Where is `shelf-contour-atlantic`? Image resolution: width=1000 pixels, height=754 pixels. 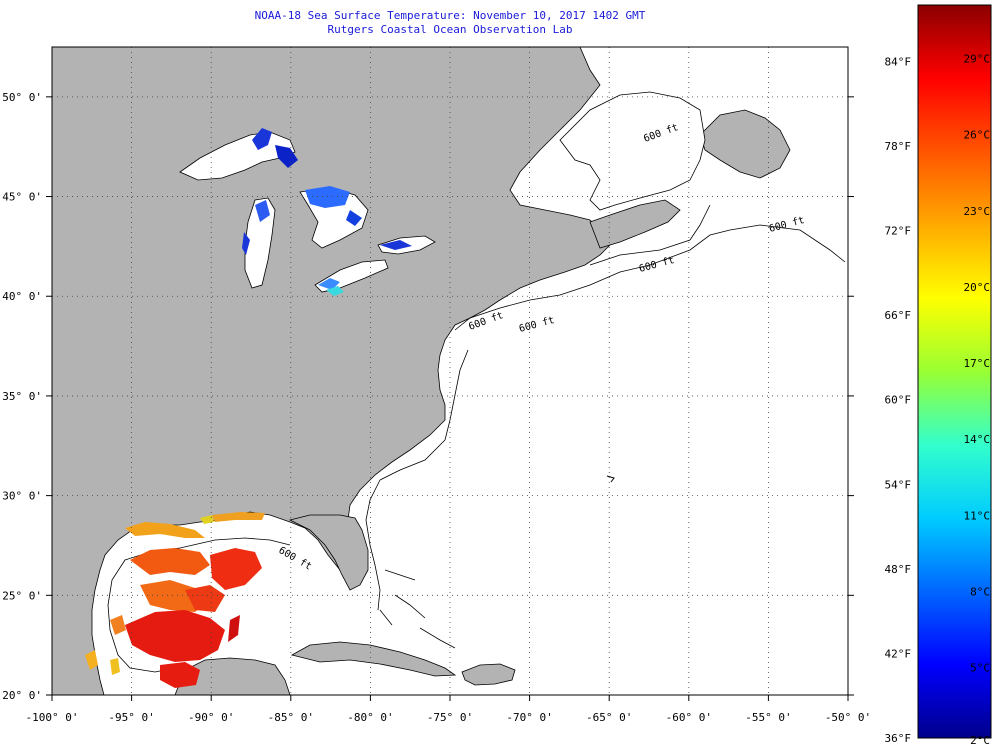 shelf-contour-atlantic is located at coordinates (645, 332).